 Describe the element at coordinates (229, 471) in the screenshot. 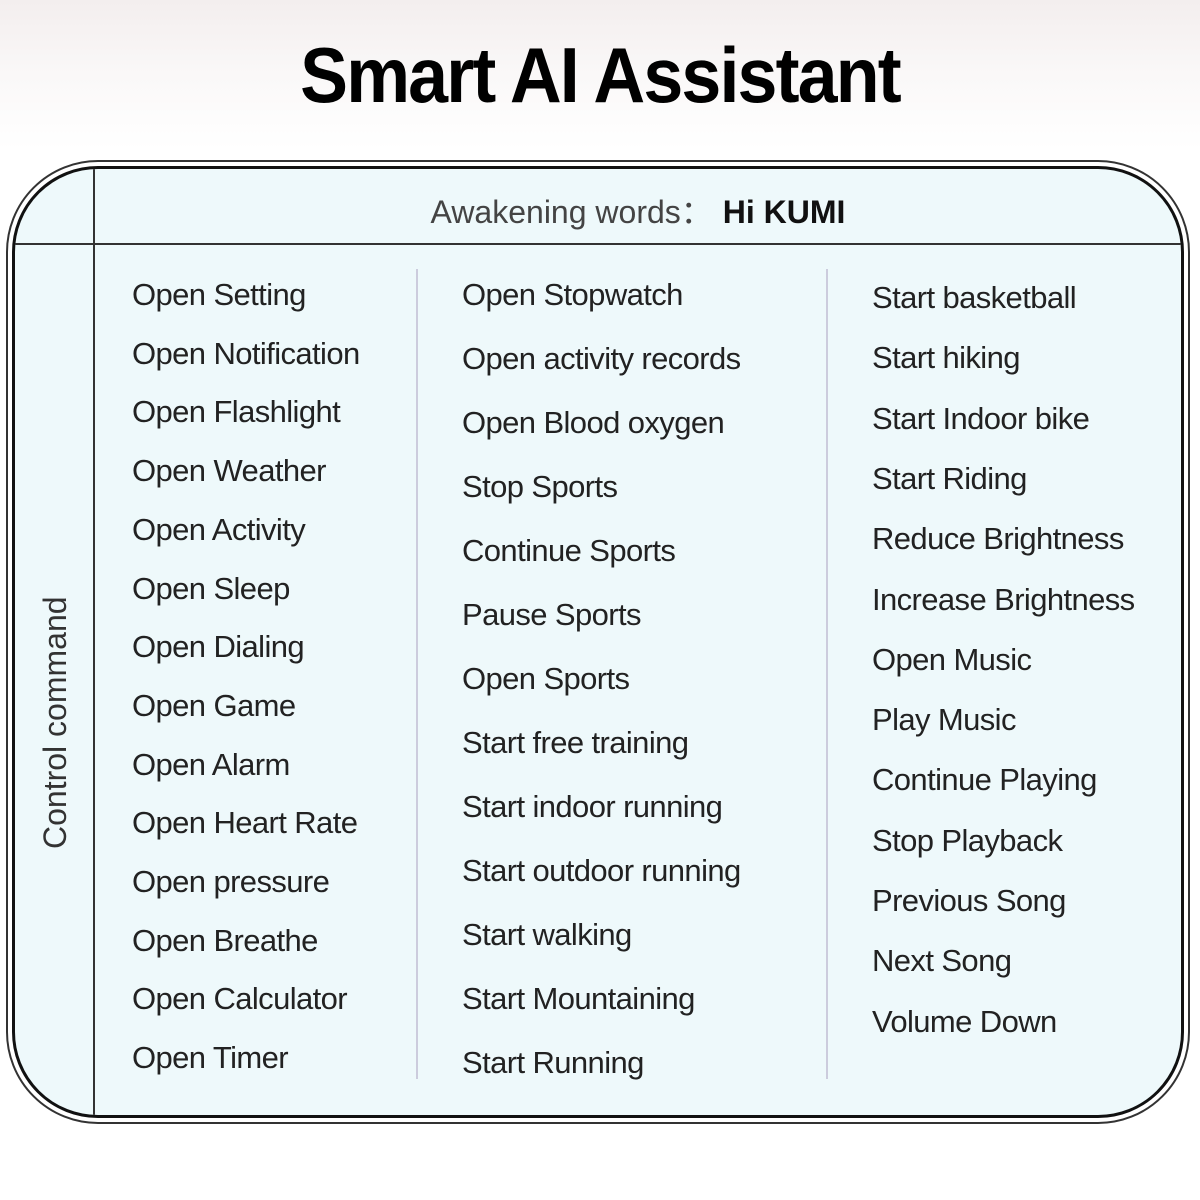

I see `command-item: Open Weather` at that location.